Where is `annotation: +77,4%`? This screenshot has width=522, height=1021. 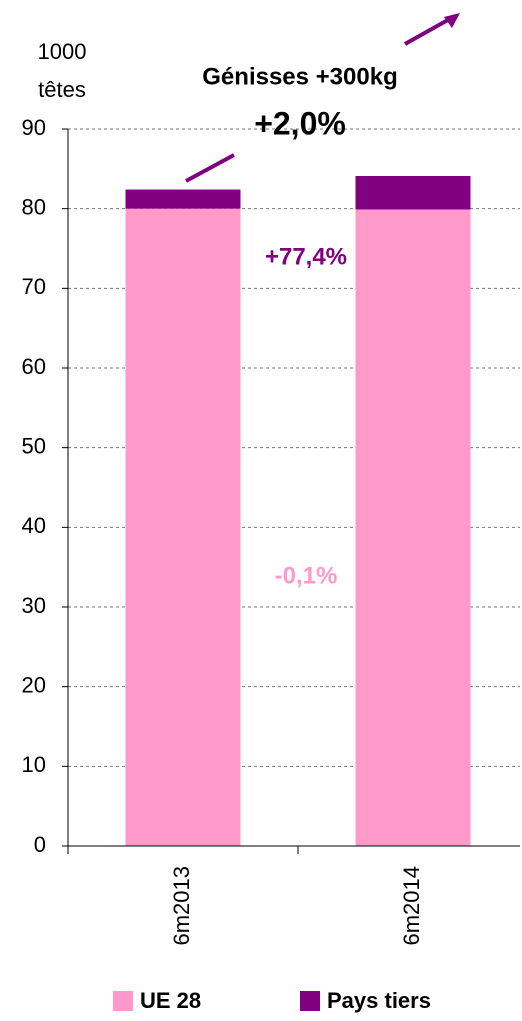 annotation: +77,4% is located at coordinates (306, 256).